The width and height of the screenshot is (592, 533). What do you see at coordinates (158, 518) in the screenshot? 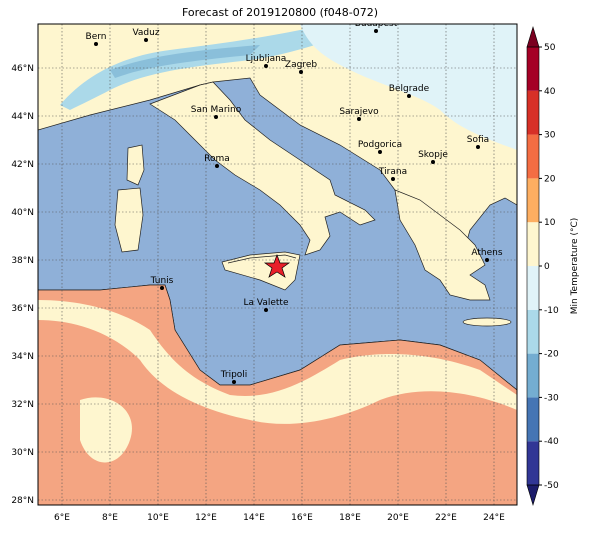
I see `lon-tick-label: 10°E` at bounding box center [158, 518].